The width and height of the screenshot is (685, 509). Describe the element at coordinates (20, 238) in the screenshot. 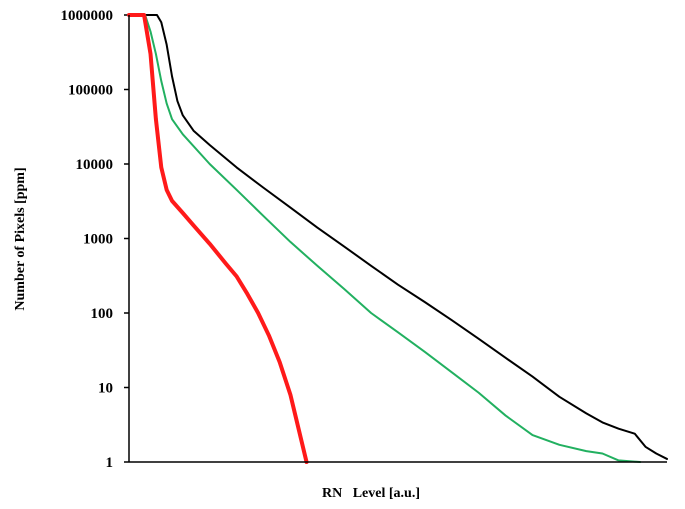

I see `y-axis-label: Number of Pixels [ppm]` at that location.